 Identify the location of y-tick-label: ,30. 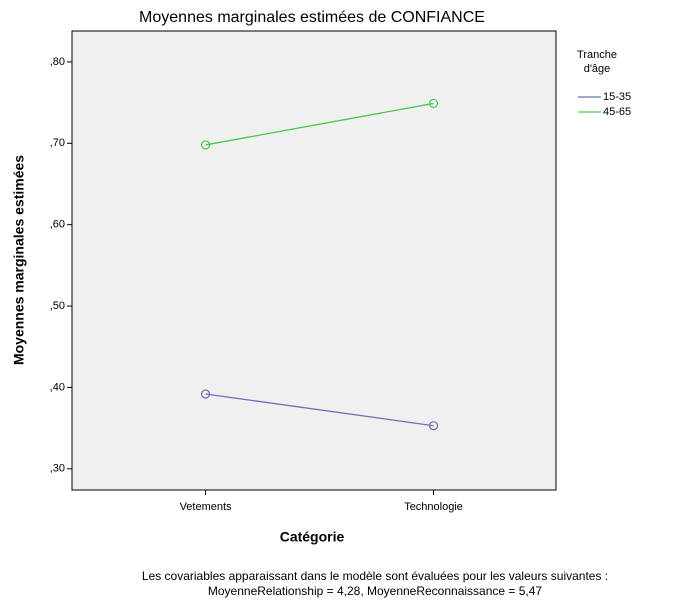
(57, 469).